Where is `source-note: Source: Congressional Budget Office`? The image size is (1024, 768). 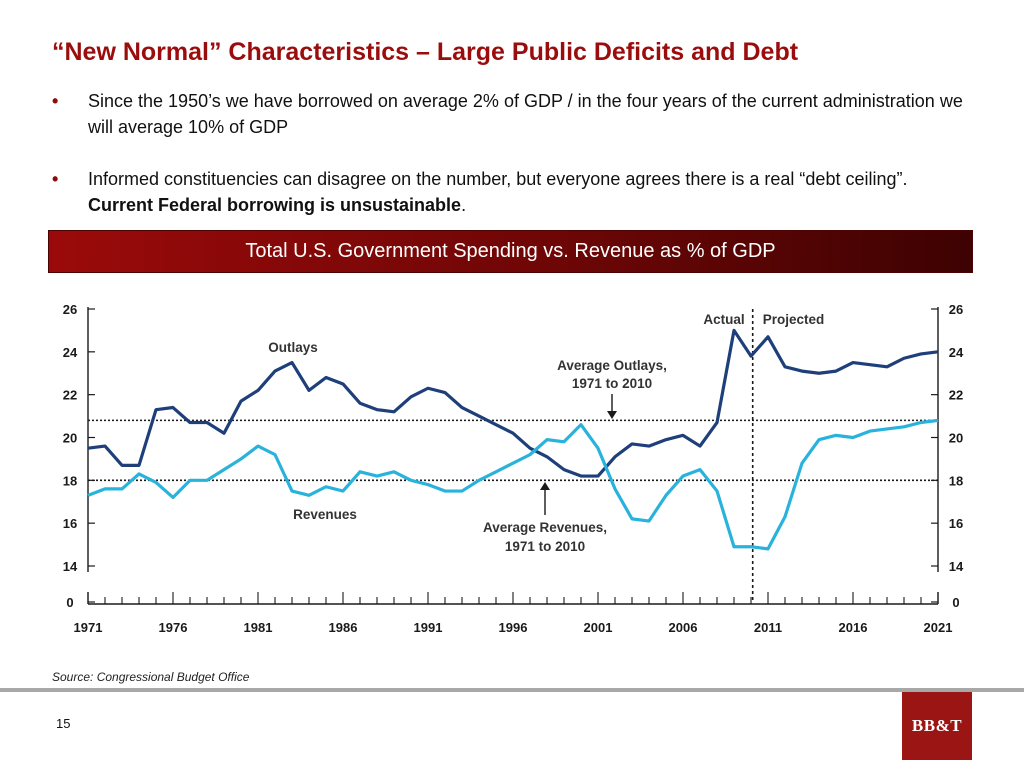 source-note: Source: Congressional Budget Office is located at coordinates (151, 677).